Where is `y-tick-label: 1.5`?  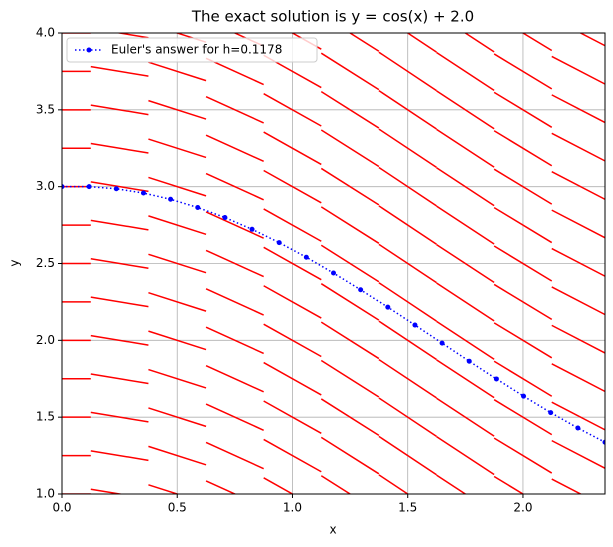 y-tick-label: 1.5 is located at coordinates (45, 417).